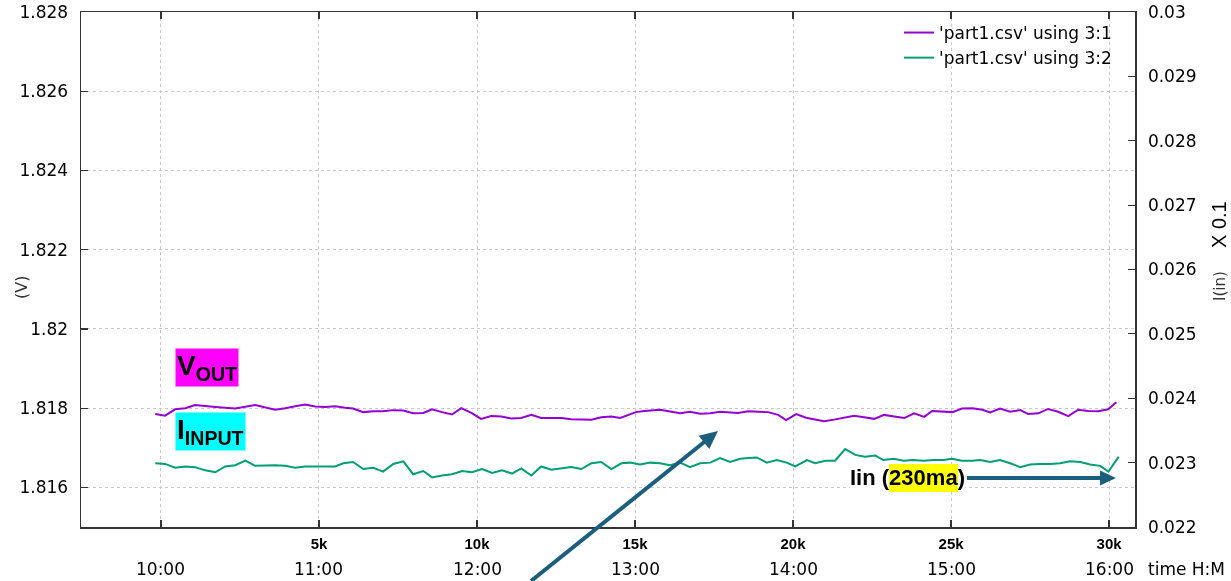  What do you see at coordinates (951, 543) in the screenshot?
I see `x-tick-label: 25k` at bounding box center [951, 543].